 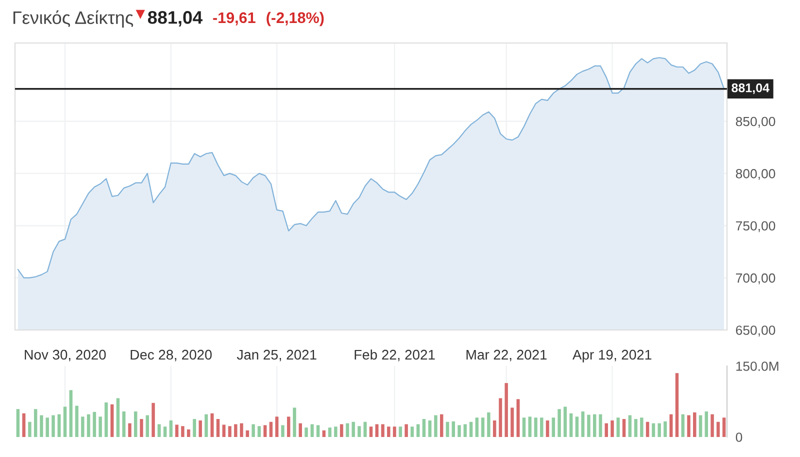 What do you see at coordinates (65, 356) in the screenshot?
I see `x-tick-label: Nov 30, 2020` at bounding box center [65, 356].